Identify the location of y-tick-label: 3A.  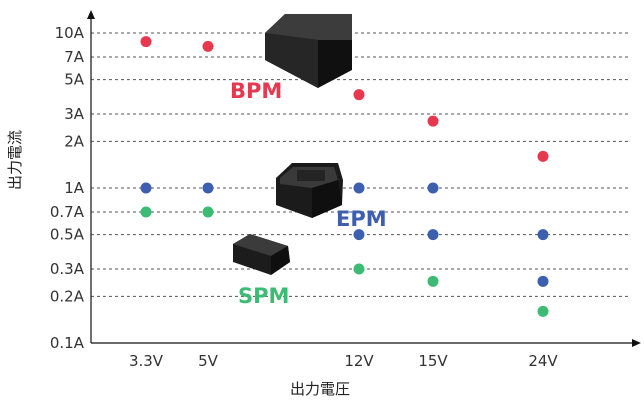
(74, 114).